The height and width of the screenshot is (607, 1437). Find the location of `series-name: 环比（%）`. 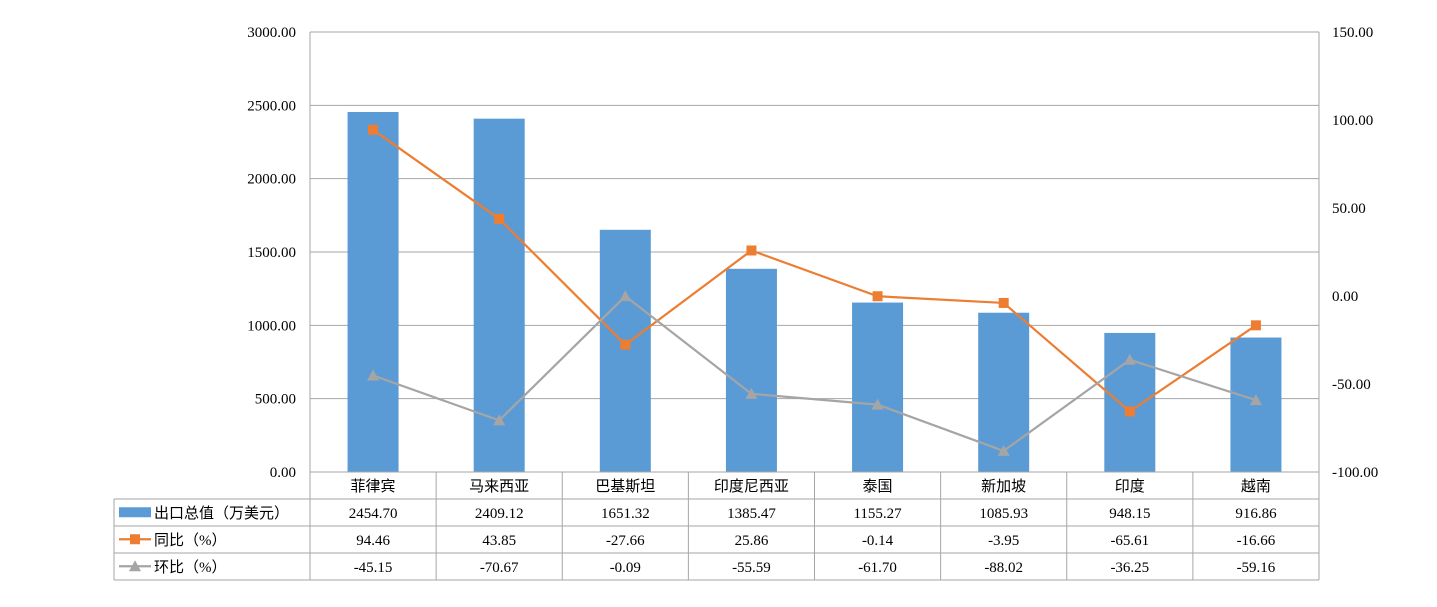

series-name: 环比（%） is located at coordinates (190, 567).